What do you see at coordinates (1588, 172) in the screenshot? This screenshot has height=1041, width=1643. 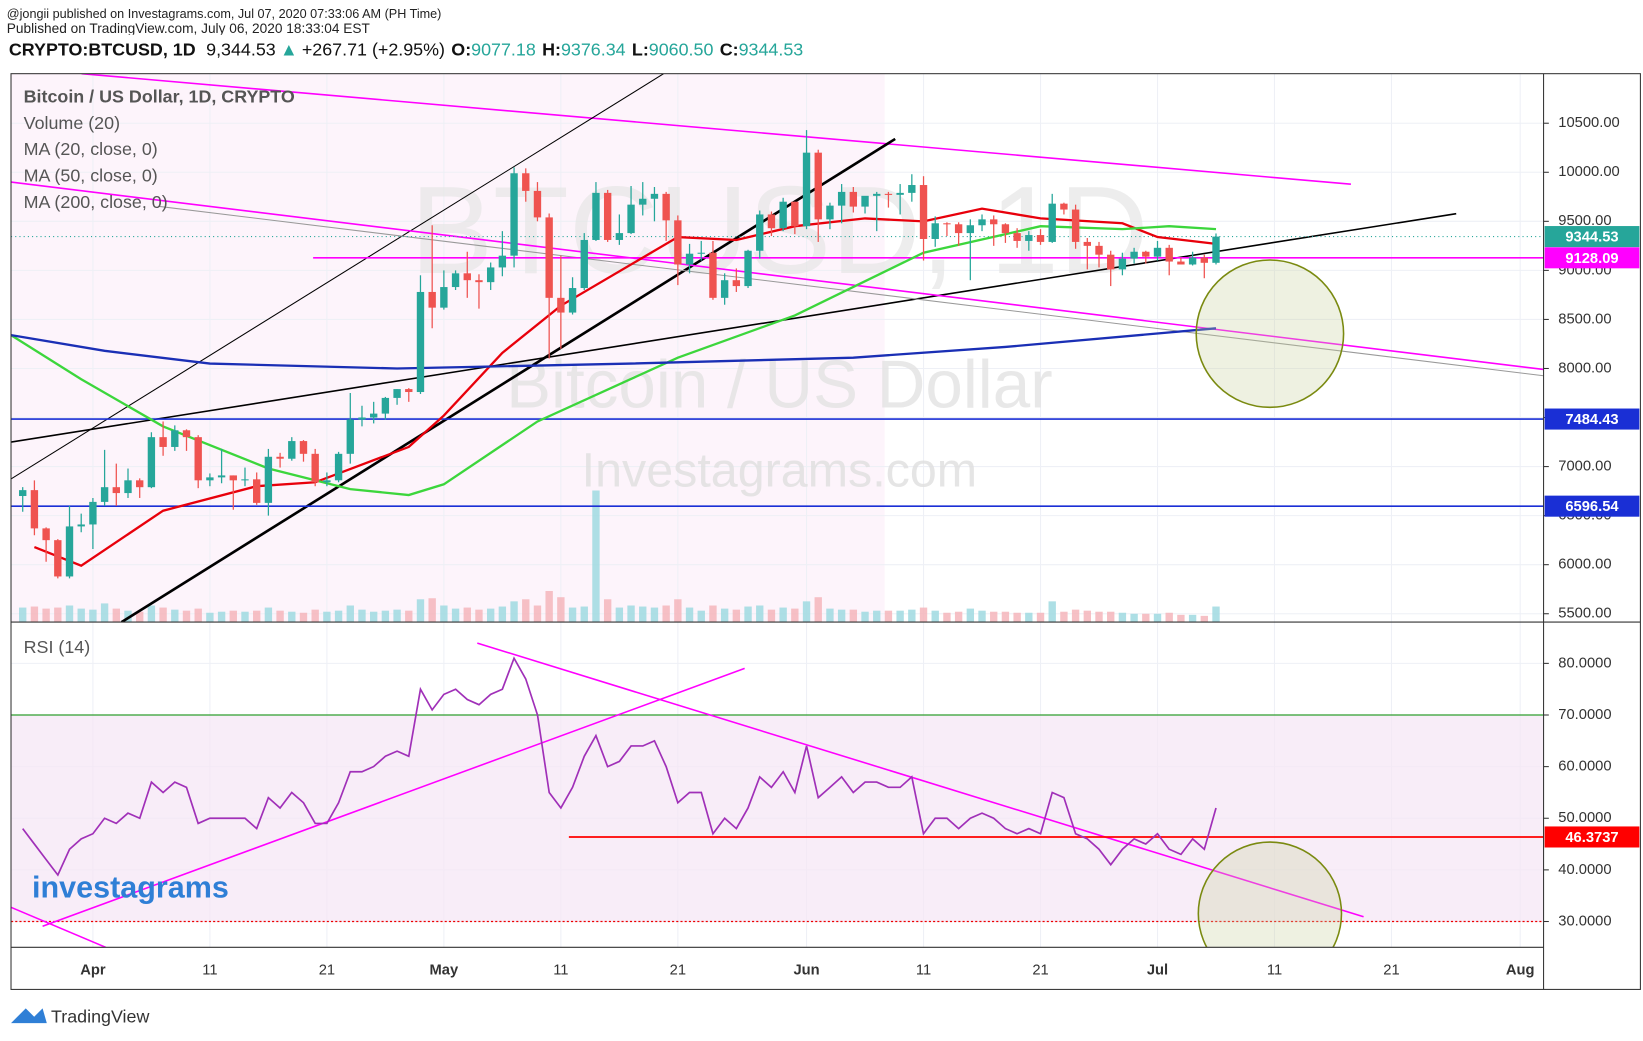 I see `y-tick-label: 10000.00` at bounding box center [1588, 172].